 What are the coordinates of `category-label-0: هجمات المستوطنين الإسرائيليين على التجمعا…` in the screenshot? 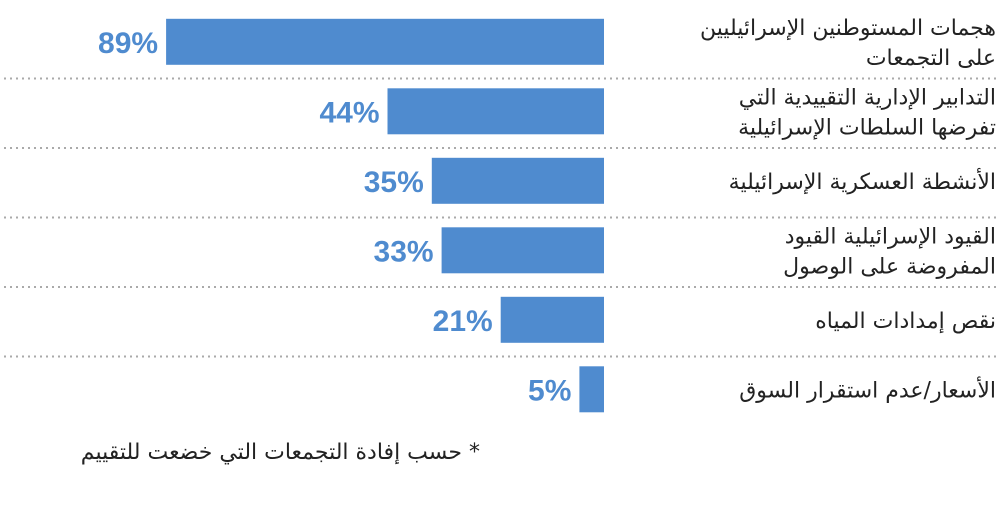 It's located at (848, 43).